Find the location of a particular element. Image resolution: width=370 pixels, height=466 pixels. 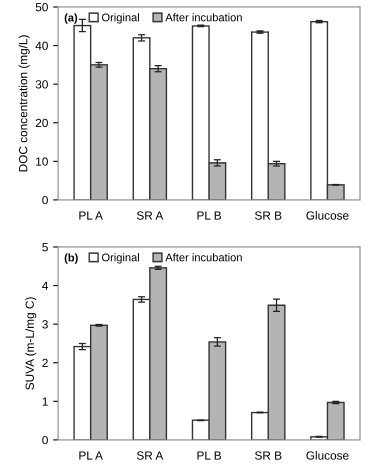

y-tick-label: 20 is located at coordinates (42, 123).